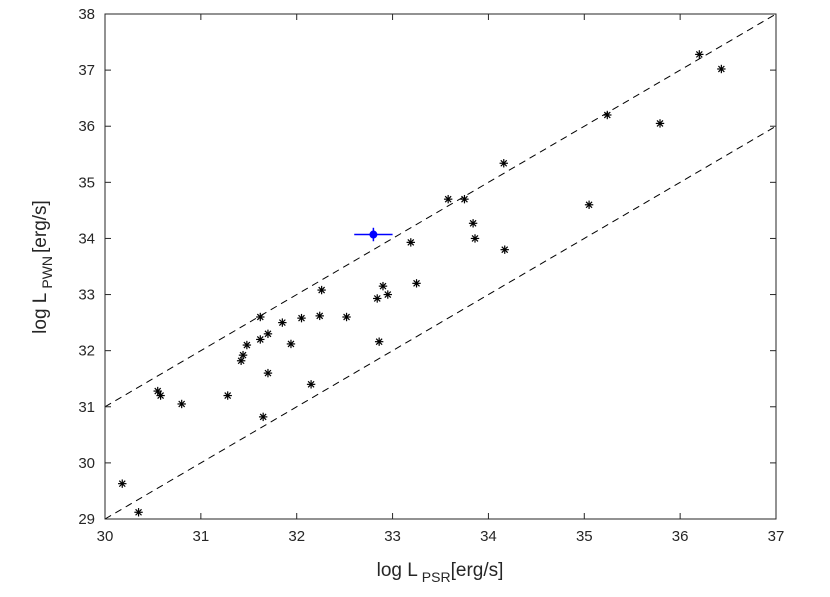 The width and height of the screenshot is (830, 597). I want to click on y-axis-label-main: log L, so click(40, 313).